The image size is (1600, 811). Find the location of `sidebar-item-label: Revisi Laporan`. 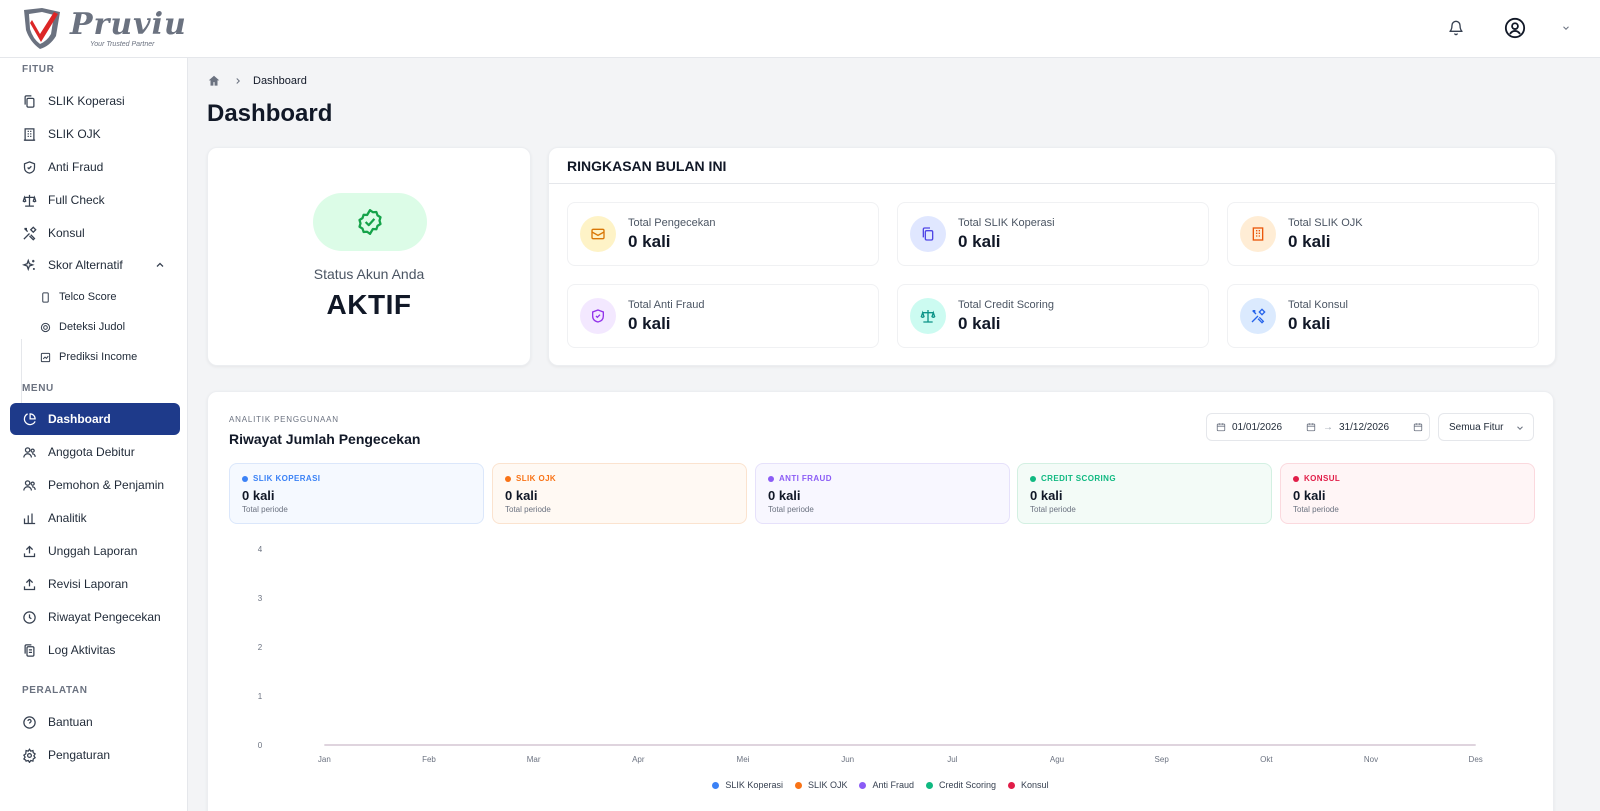

sidebar-item-label: Revisi Laporan is located at coordinates (88, 584).